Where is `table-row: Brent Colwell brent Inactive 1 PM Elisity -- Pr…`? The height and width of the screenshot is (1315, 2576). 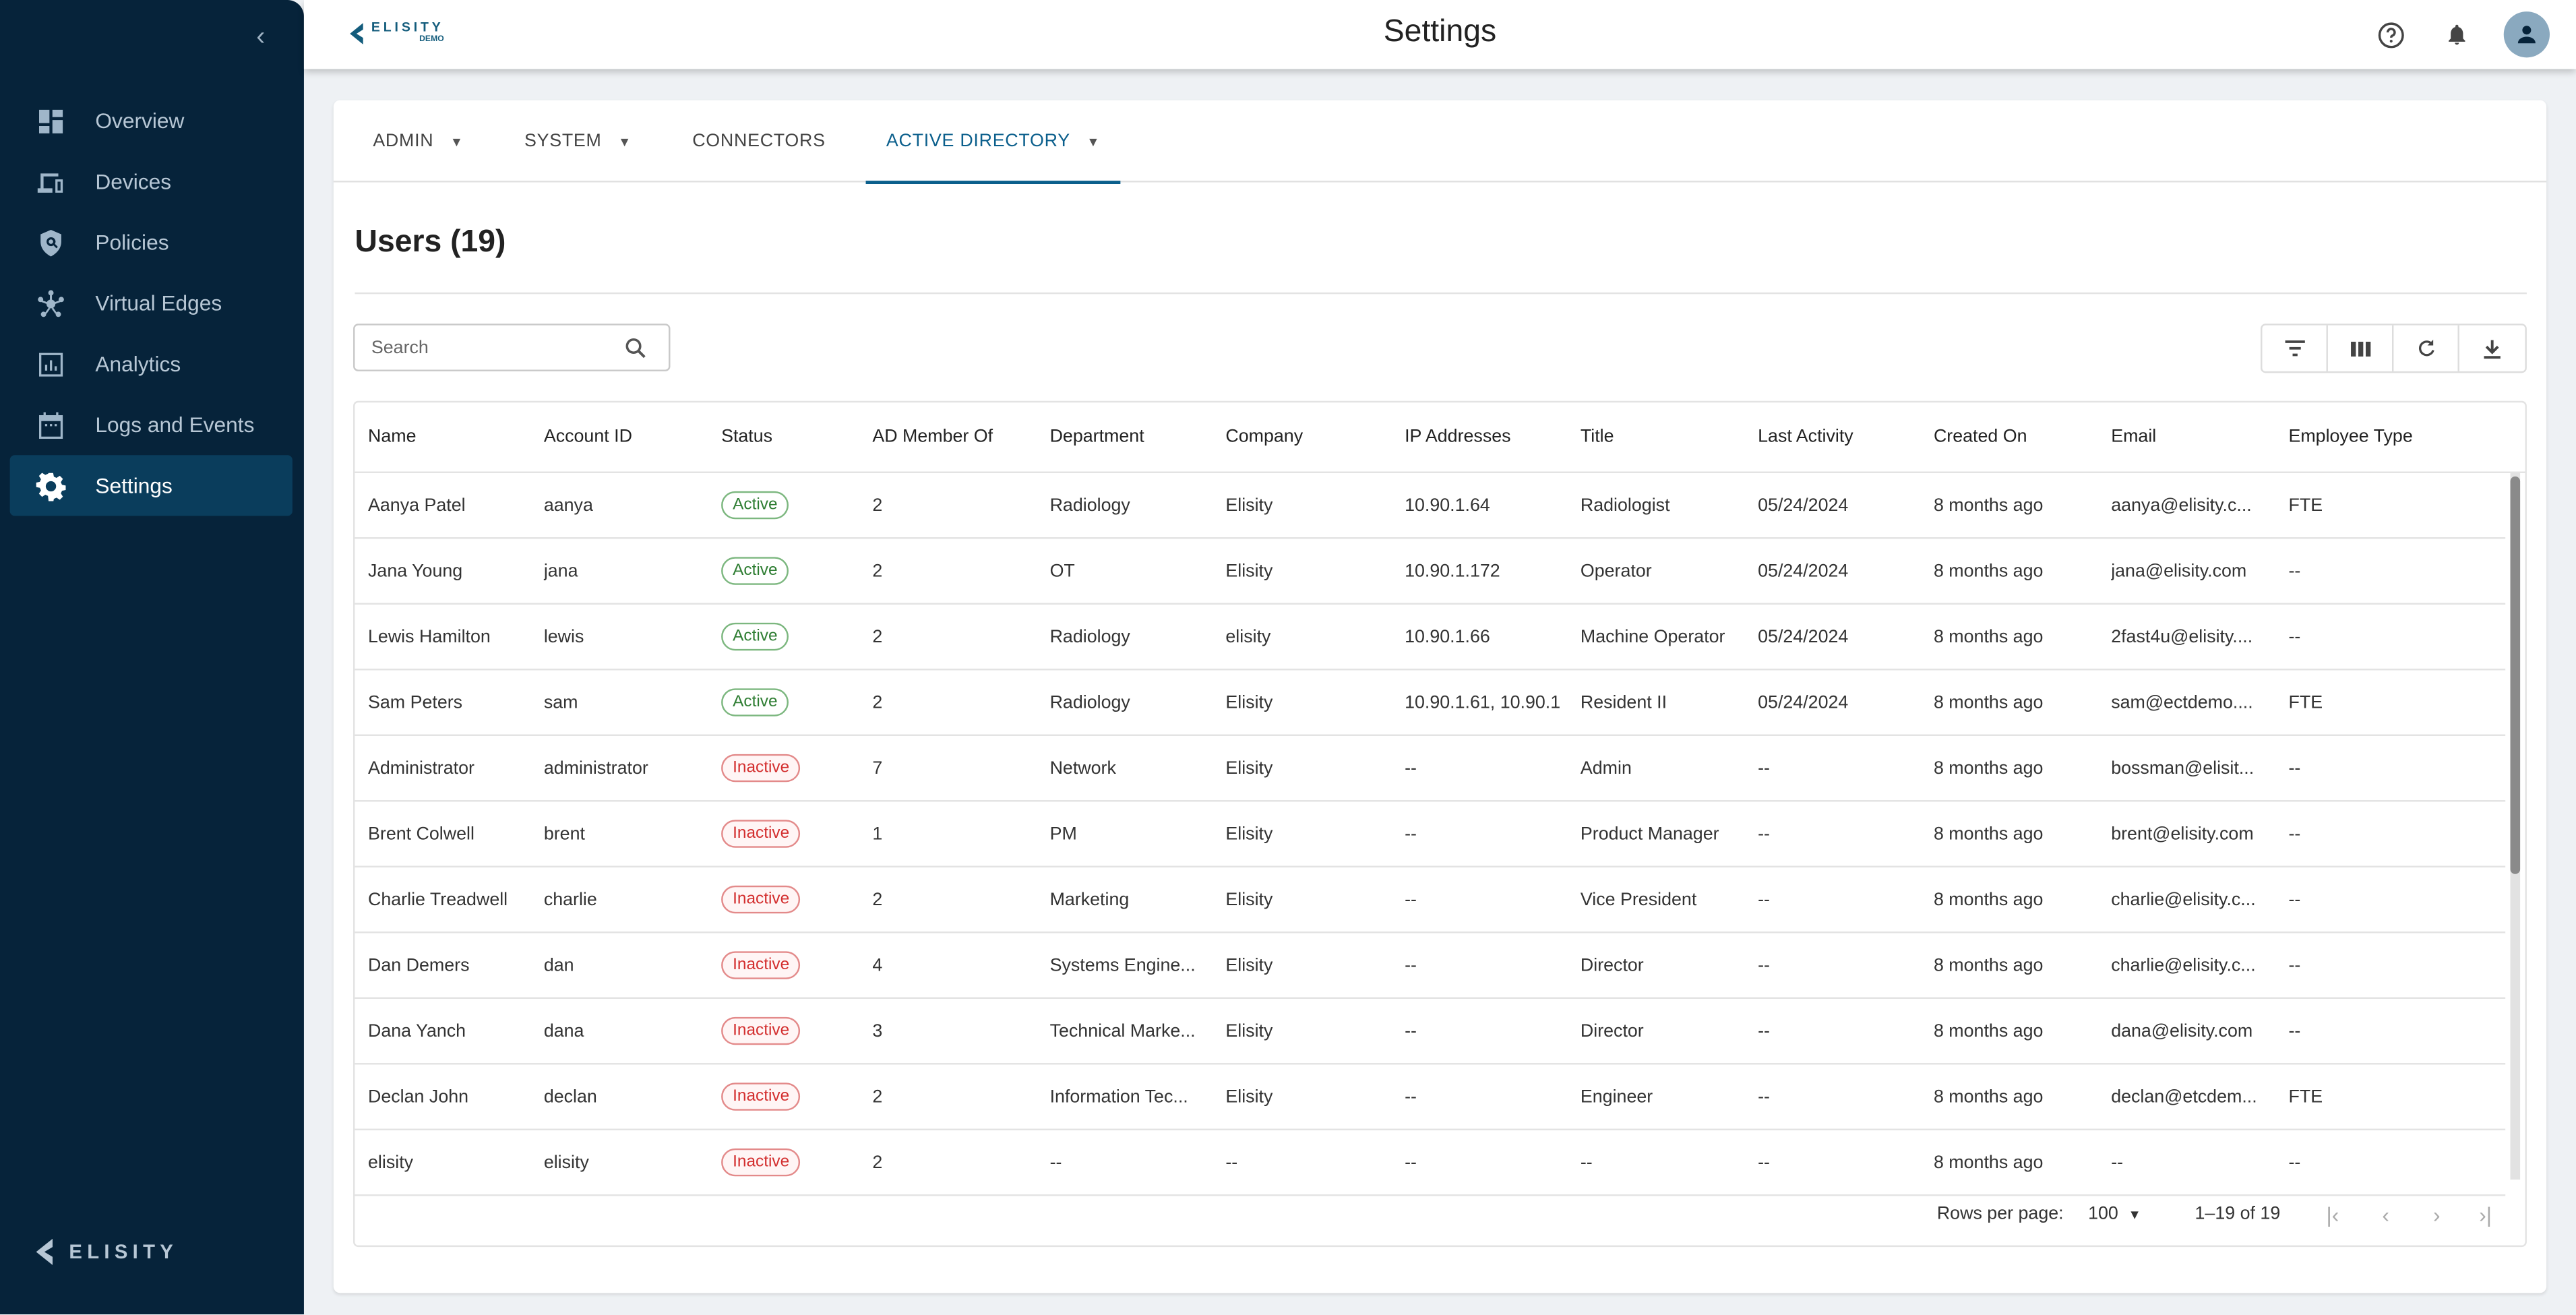
table-row: Brent Colwell brent Inactive 1 PM Elisity -- Pr… is located at coordinates (1430, 834).